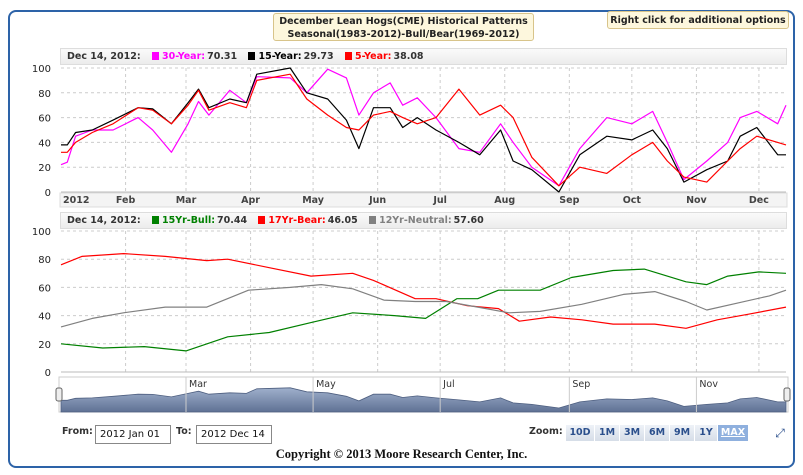  What do you see at coordinates (77, 431) in the screenshot?
I see `from-label: From:` at bounding box center [77, 431].